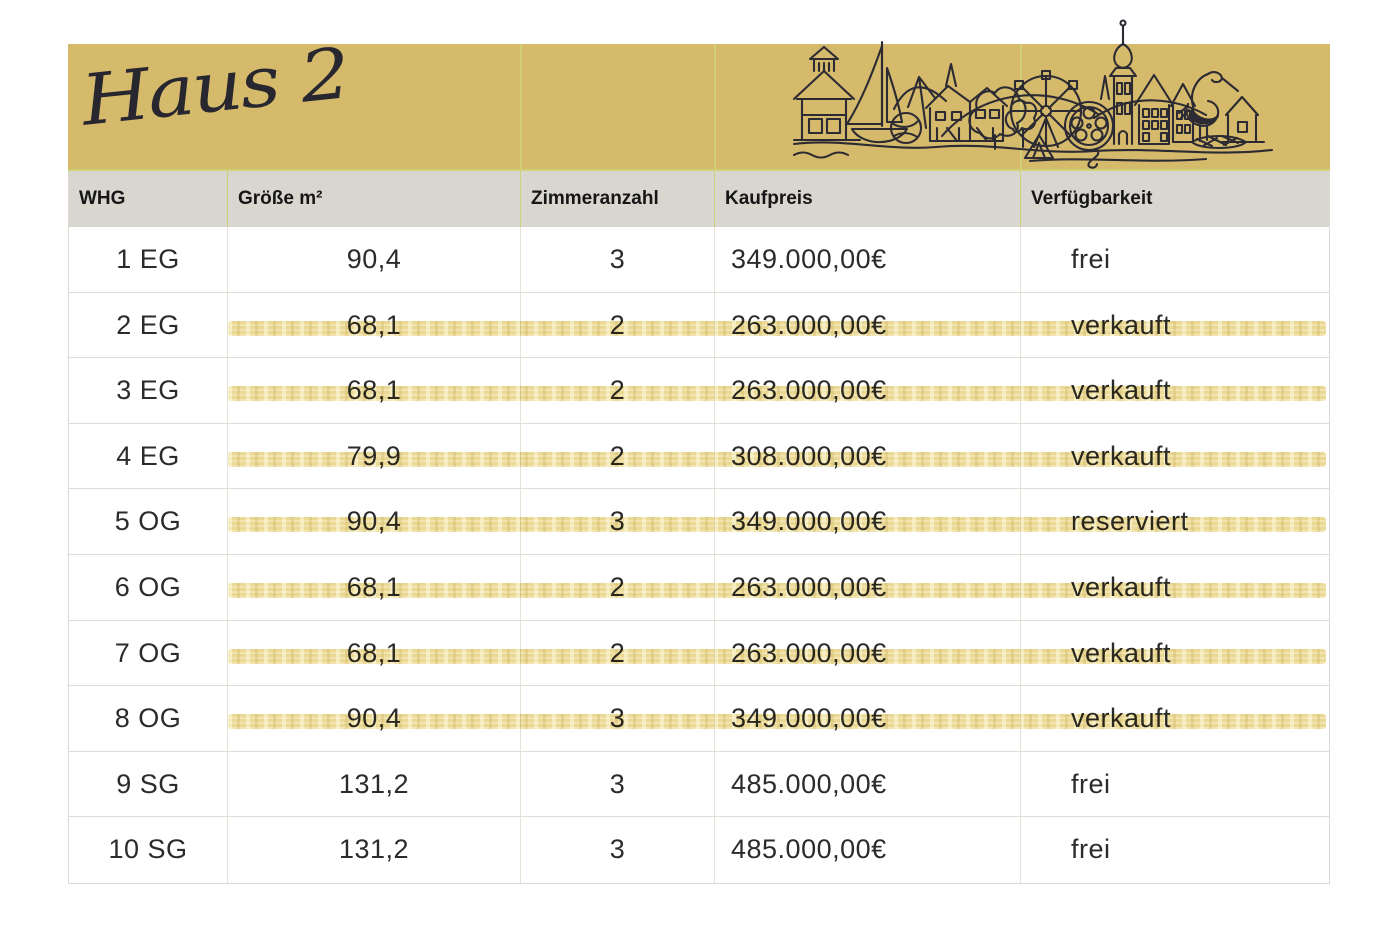 This screenshot has height=947, width=1398. I want to click on water-wave, so click(821, 155).